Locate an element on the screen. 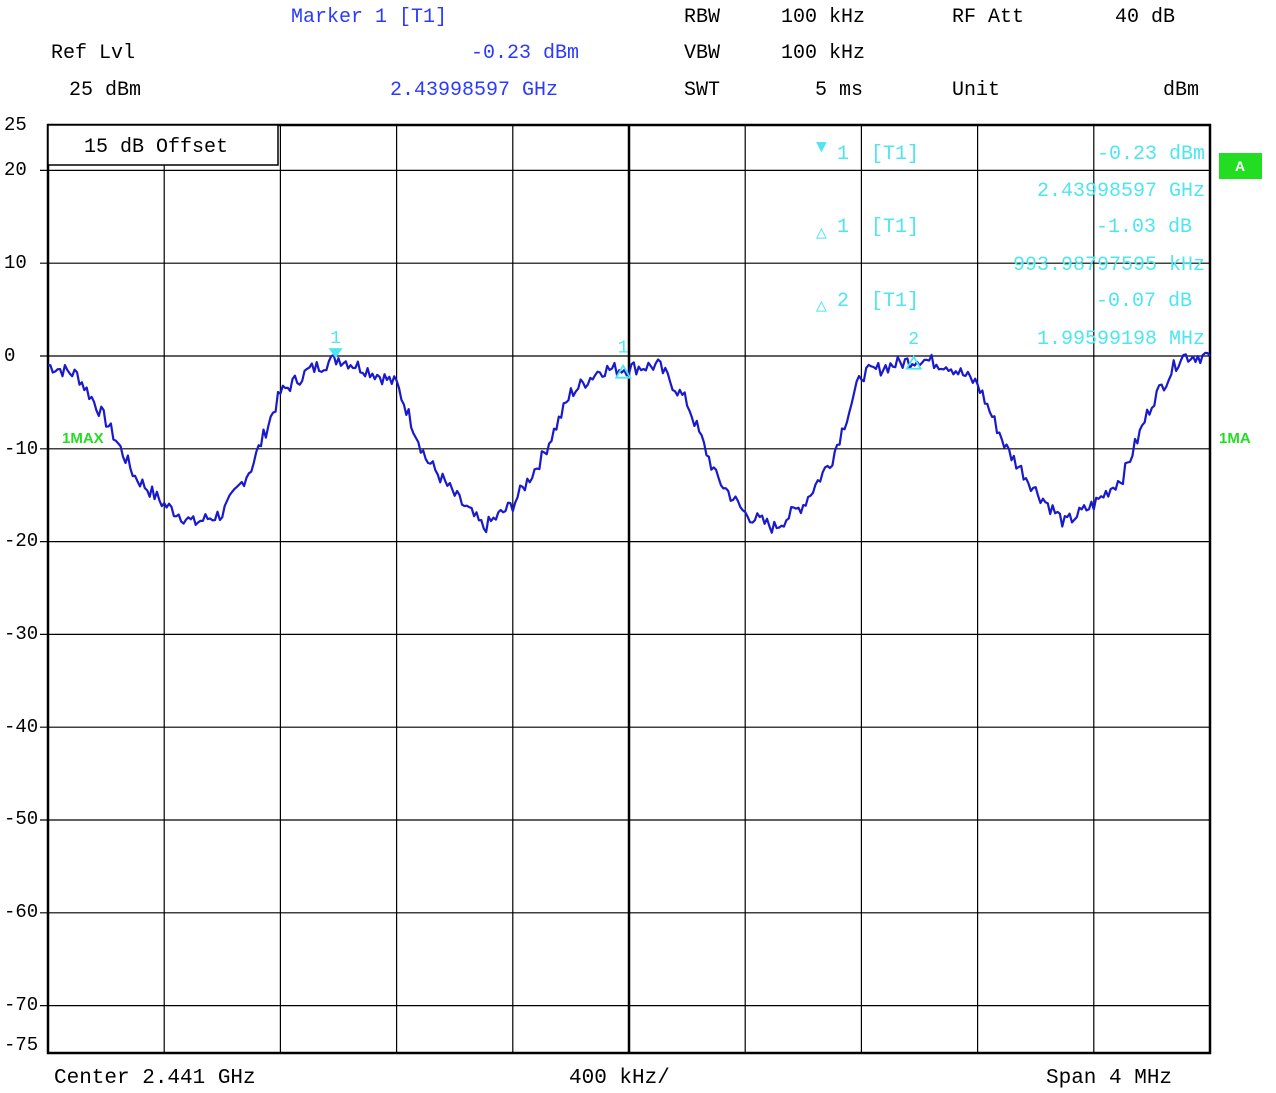 This screenshot has width=1276, height=1093. delta-1-trace: [T1] is located at coordinates (895, 227).